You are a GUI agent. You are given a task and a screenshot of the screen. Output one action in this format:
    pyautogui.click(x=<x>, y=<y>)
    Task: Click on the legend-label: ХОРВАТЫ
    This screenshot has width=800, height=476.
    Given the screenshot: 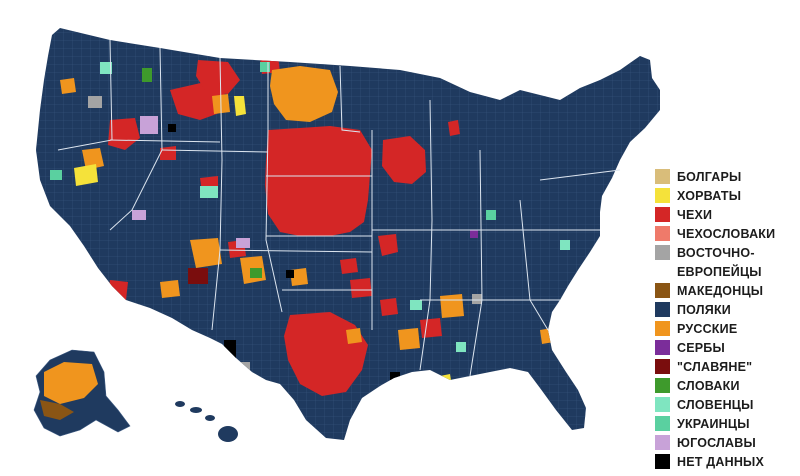 What is the action you would take?
    pyautogui.click(x=709, y=196)
    